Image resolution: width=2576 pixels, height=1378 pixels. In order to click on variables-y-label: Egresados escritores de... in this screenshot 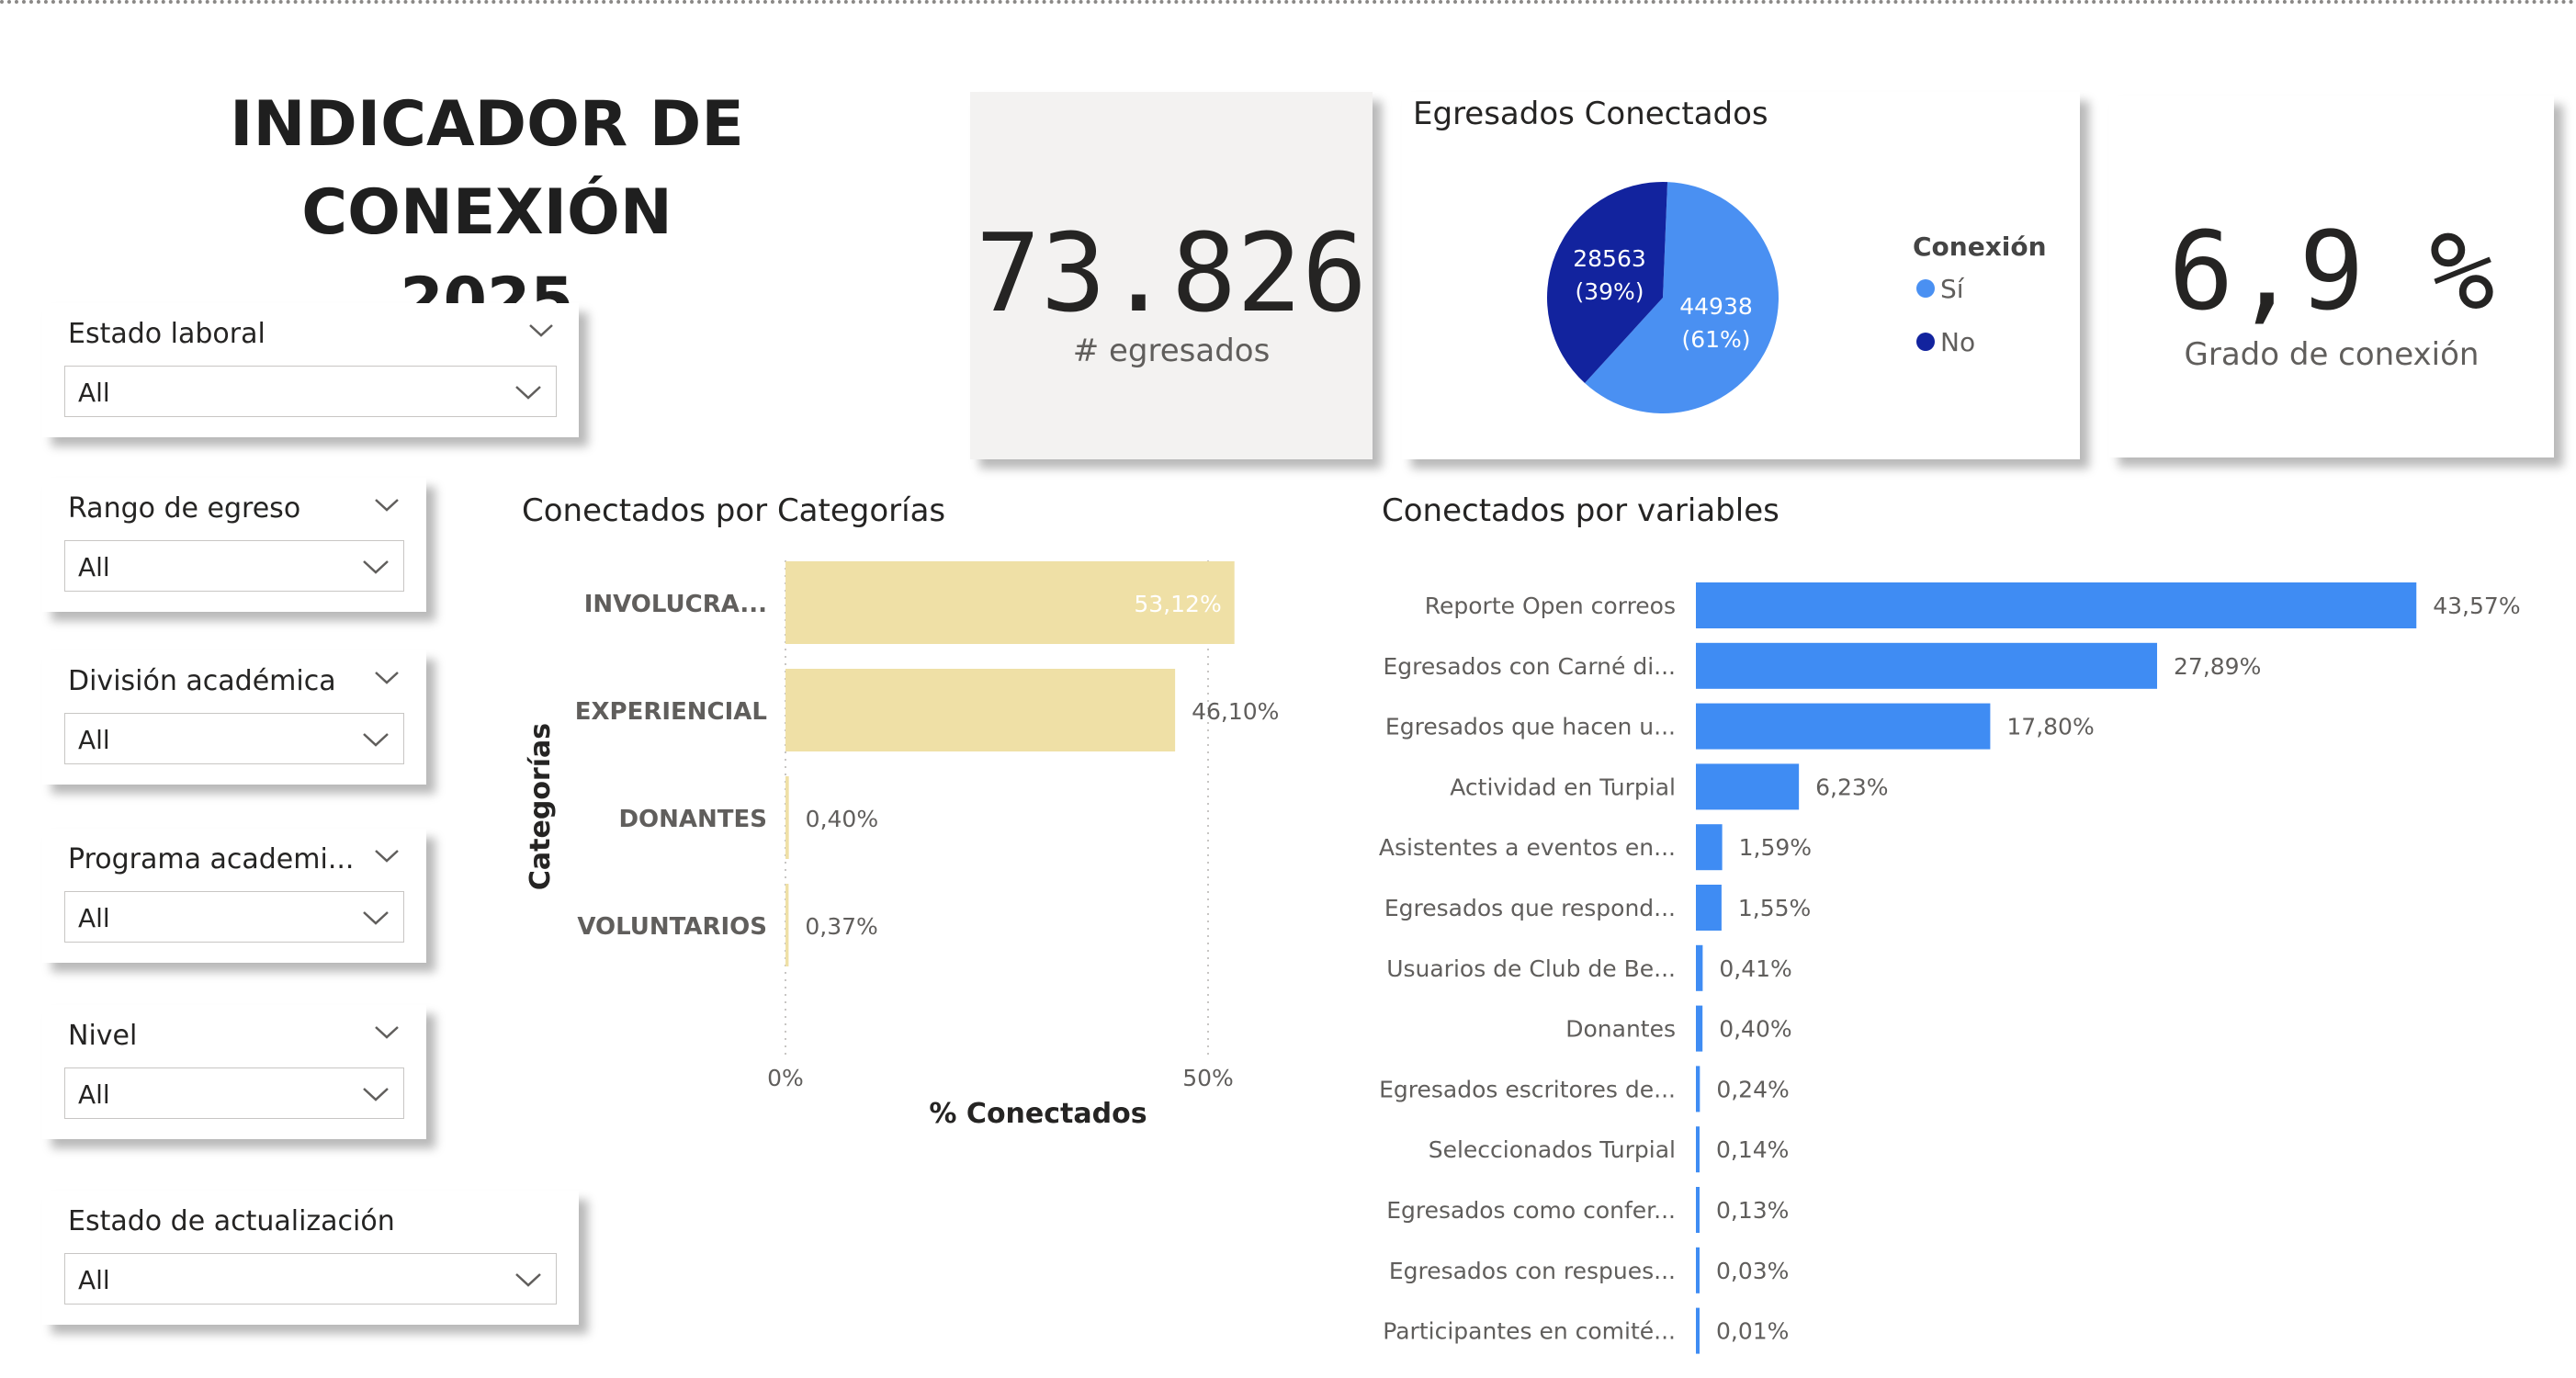, I will do `click(1527, 1089)`.